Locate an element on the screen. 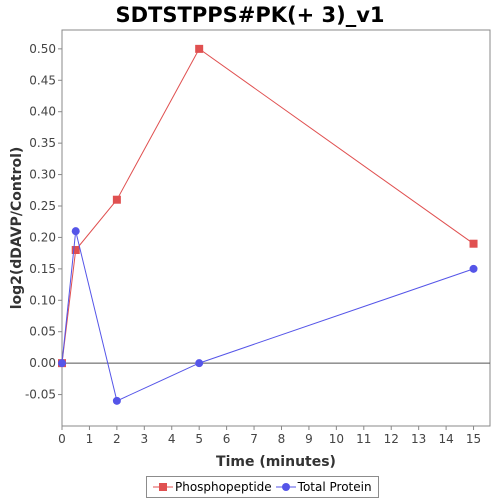 The image size is (500, 500). y-tick-label: 0.15 is located at coordinates (42, 269).